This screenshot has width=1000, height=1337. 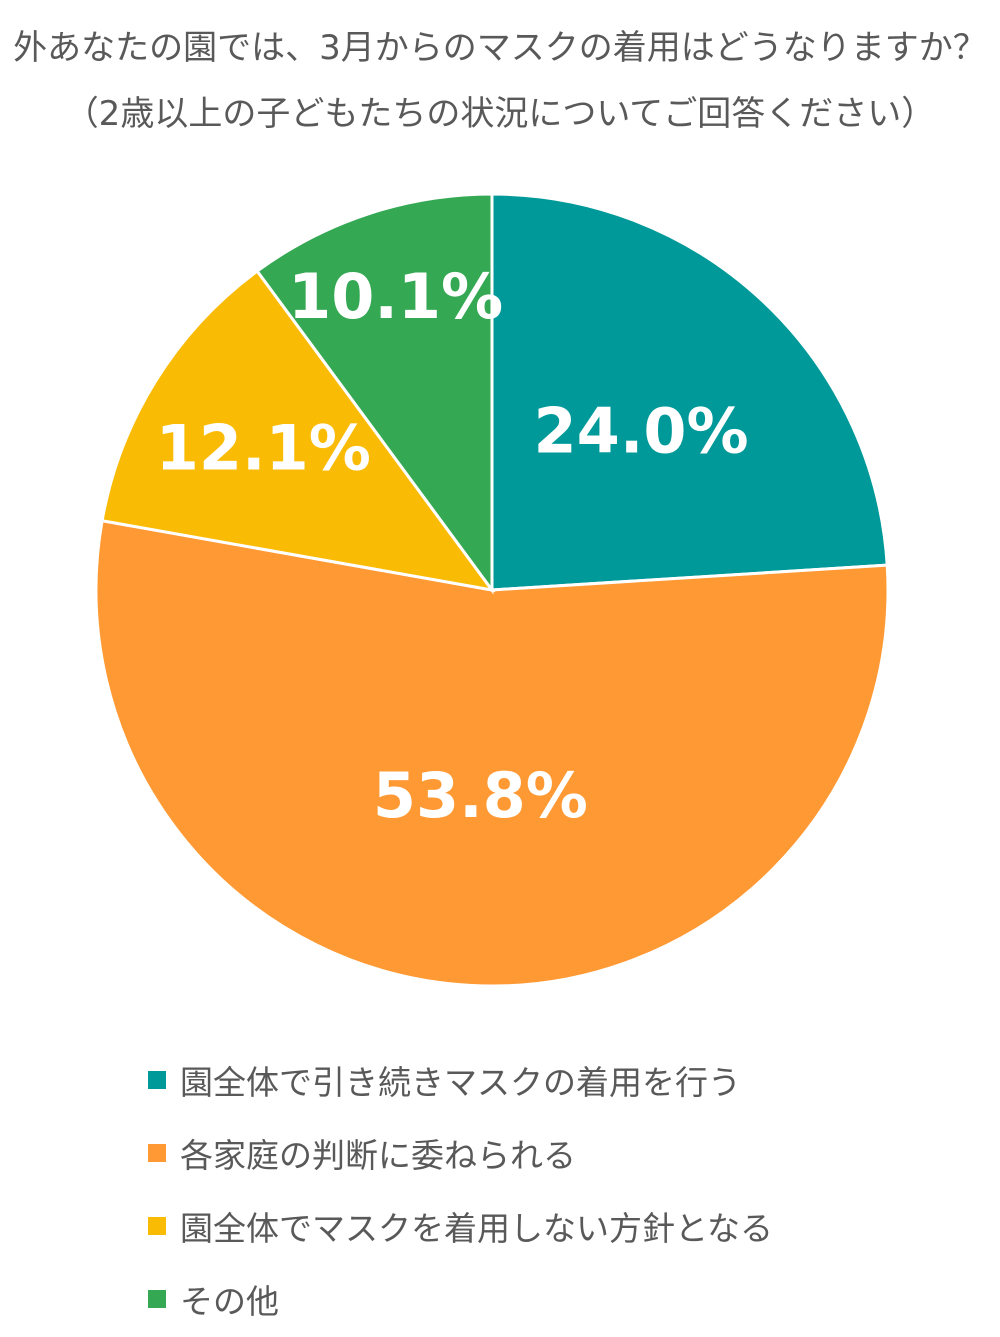 What do you see at coordinates (229, 1301) in the screenshot?
I see `legend-label: その他` at bounding box center [229, 1301].